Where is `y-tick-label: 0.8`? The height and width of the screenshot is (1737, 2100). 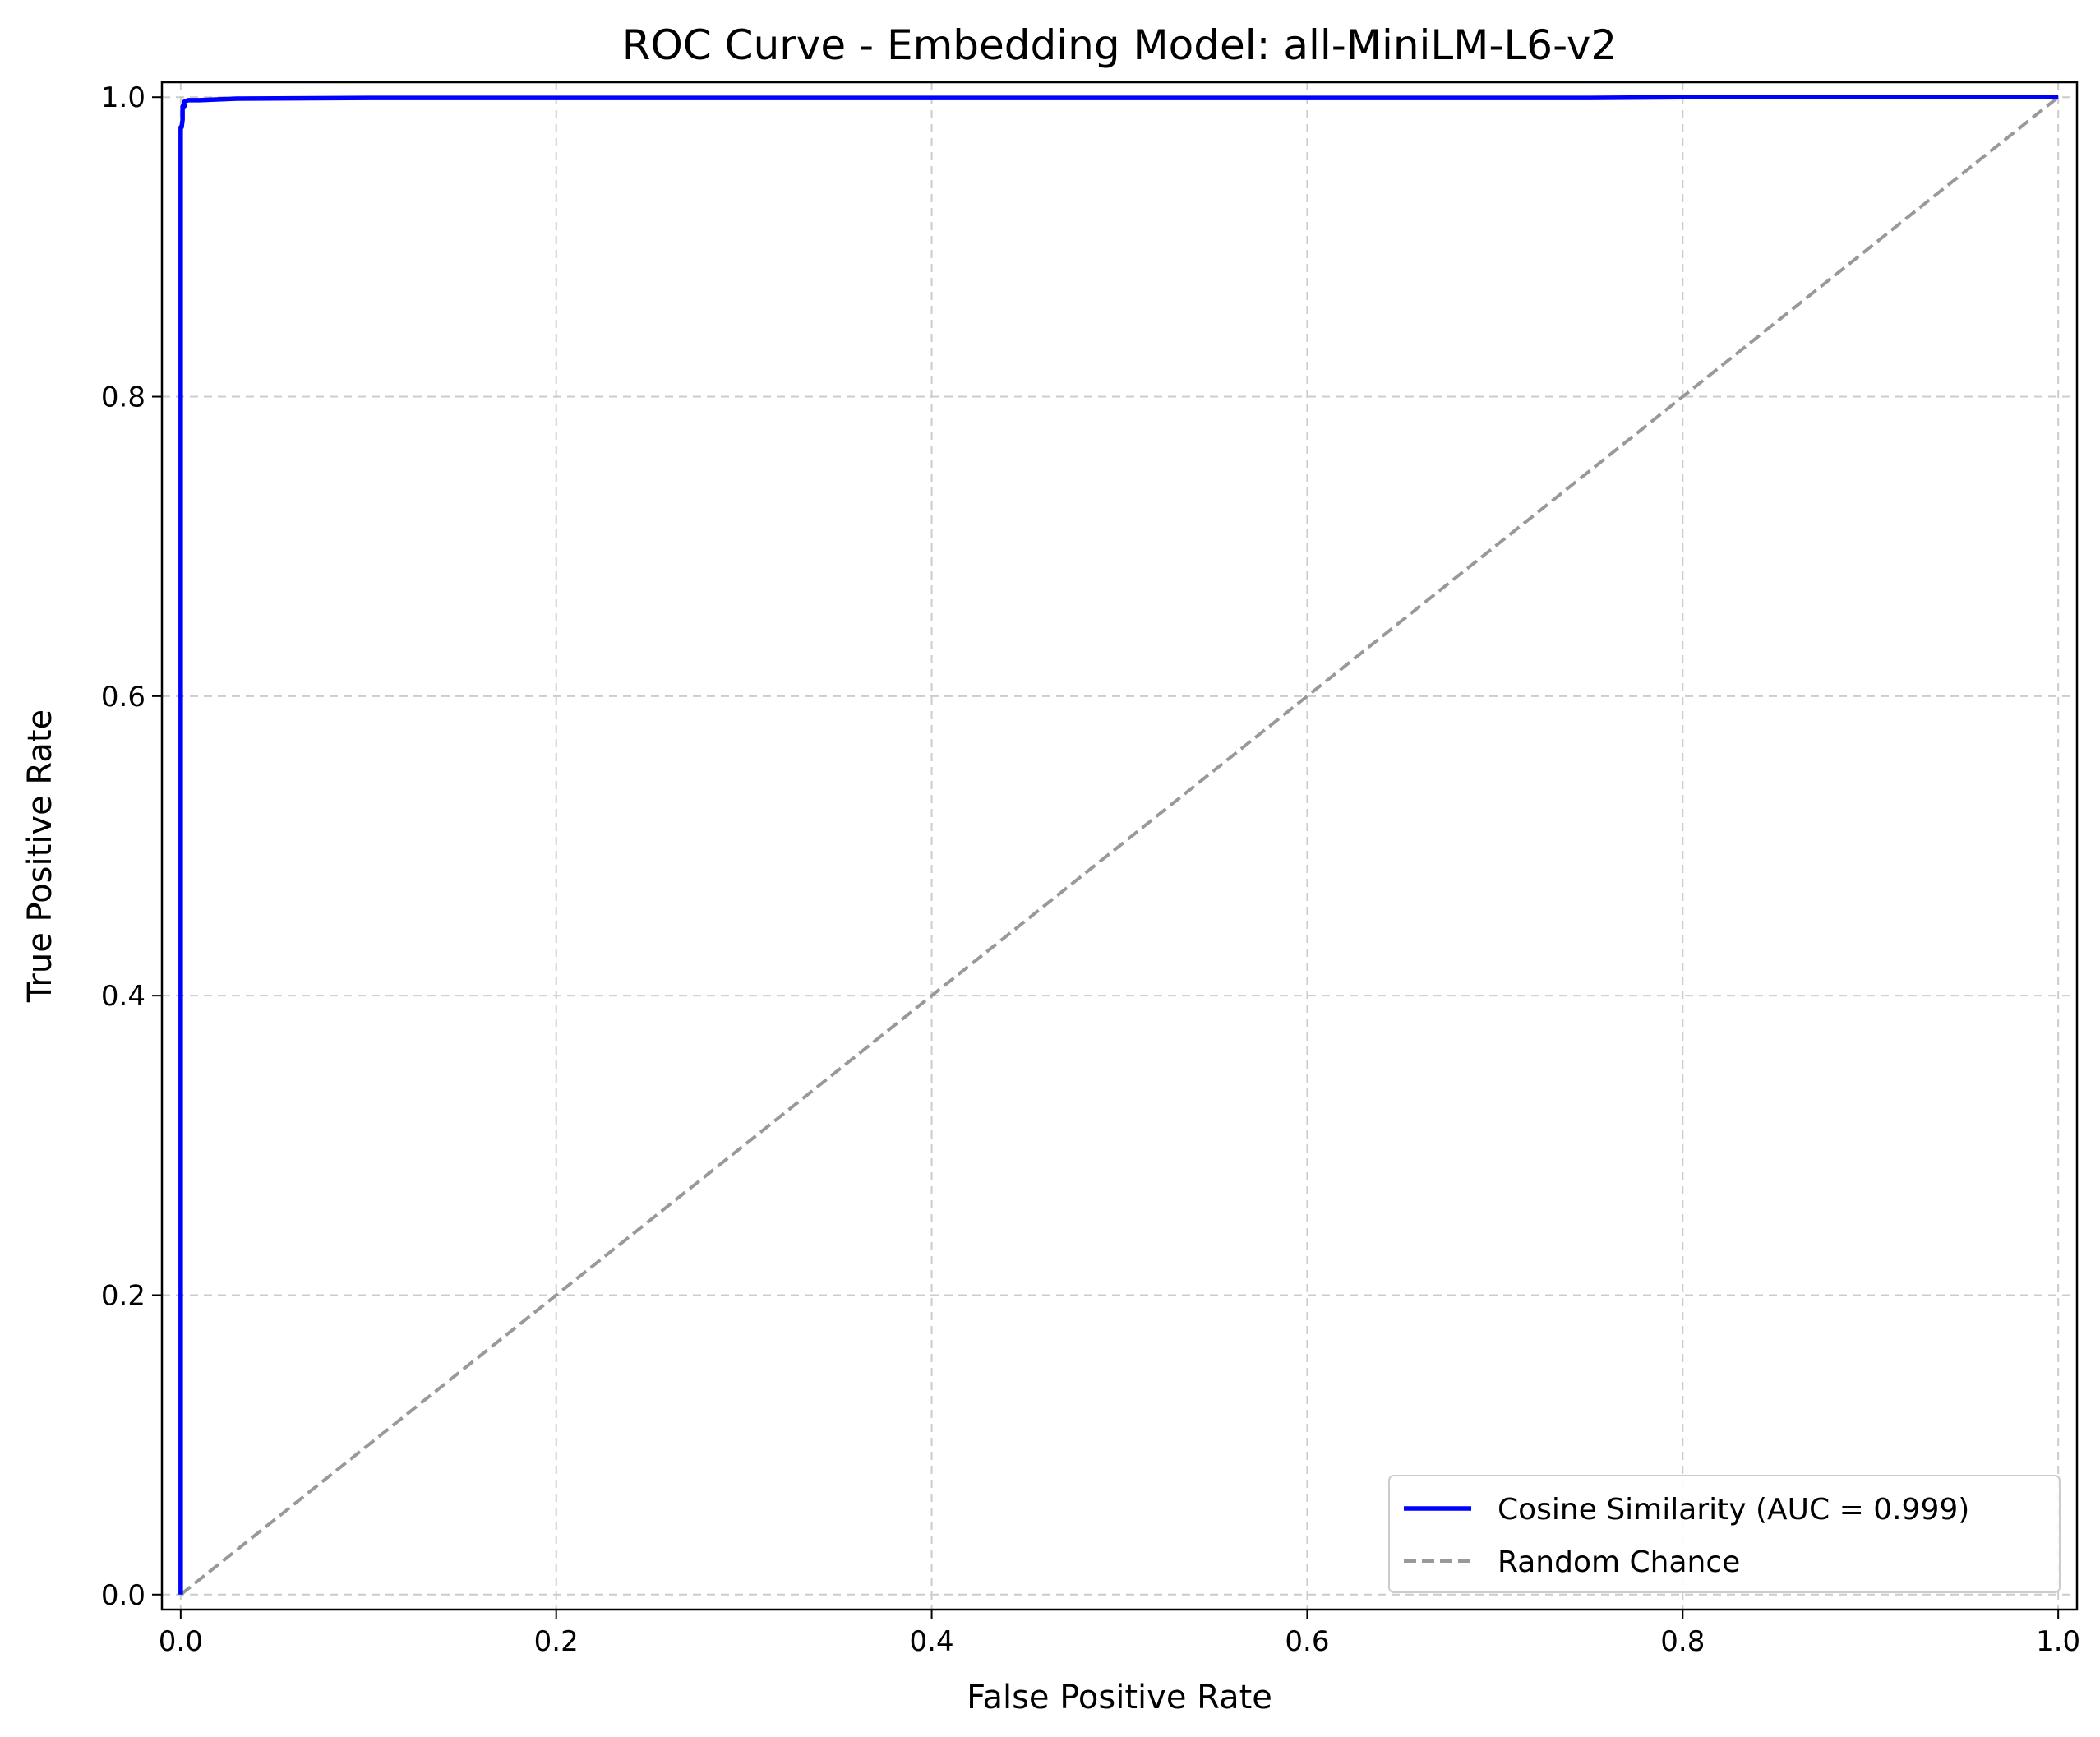 y-tick-label: 0.8 is located at coordinates (123, 398).